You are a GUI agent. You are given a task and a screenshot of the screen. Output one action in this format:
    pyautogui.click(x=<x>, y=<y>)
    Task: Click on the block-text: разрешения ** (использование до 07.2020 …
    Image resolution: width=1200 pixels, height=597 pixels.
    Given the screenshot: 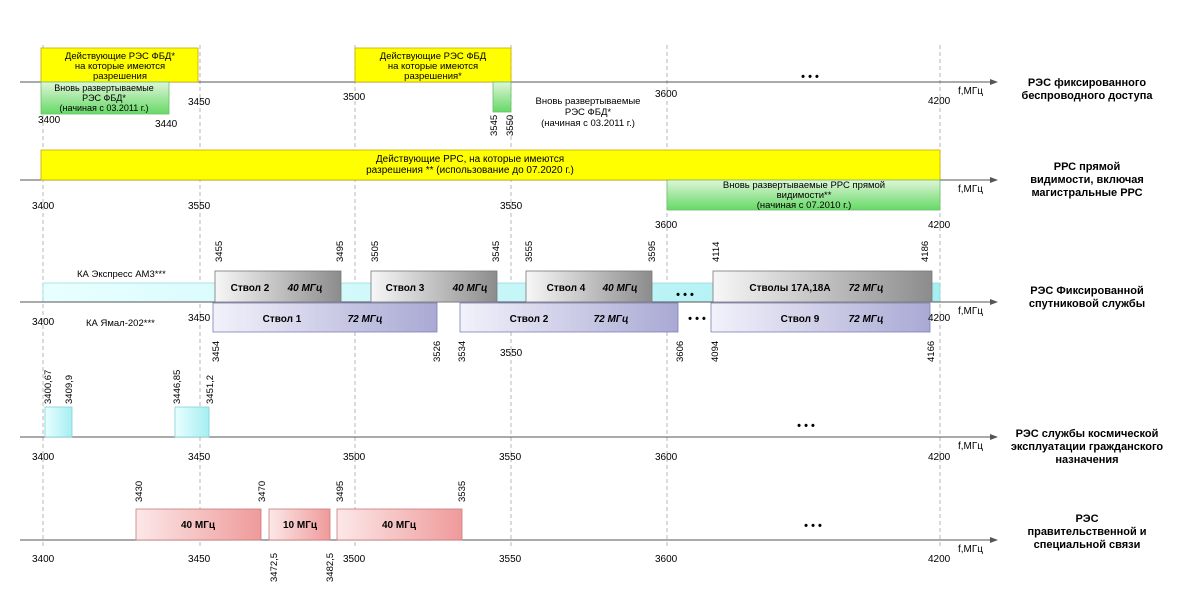 What is the action you would take?
    pyautogui.click(x=470, y=170)
    